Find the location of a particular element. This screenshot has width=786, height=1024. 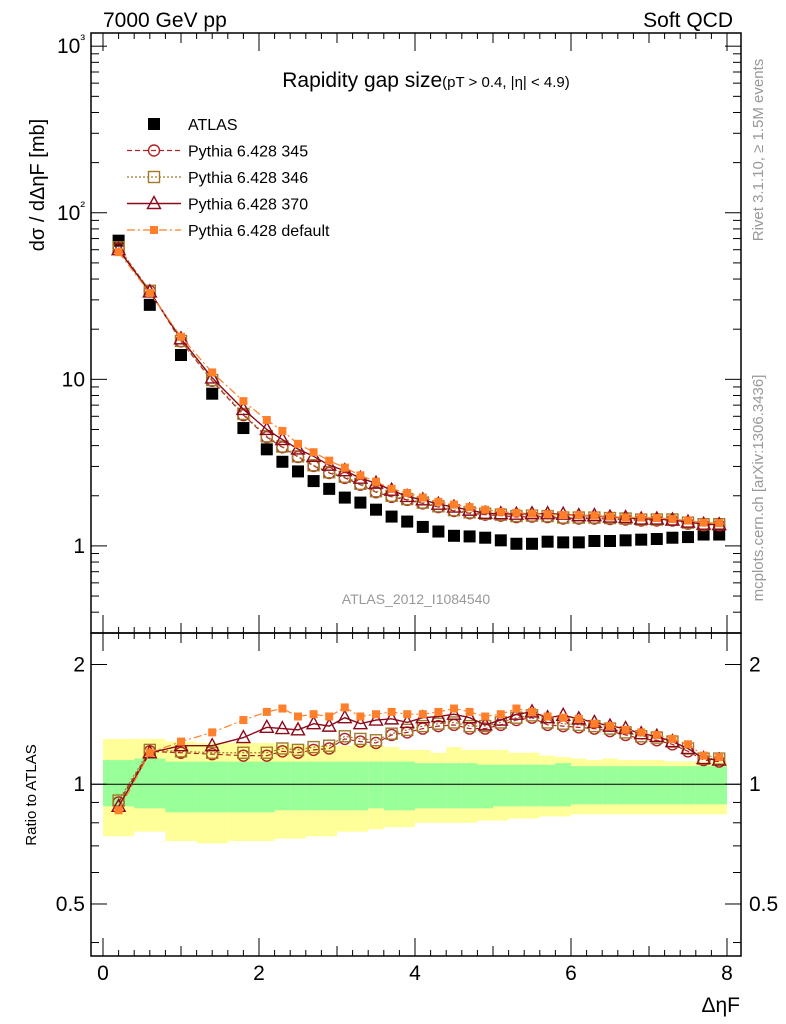

main-y-axis-label: dσ / dΔηF [mb] is located at coordinates (38, 185).